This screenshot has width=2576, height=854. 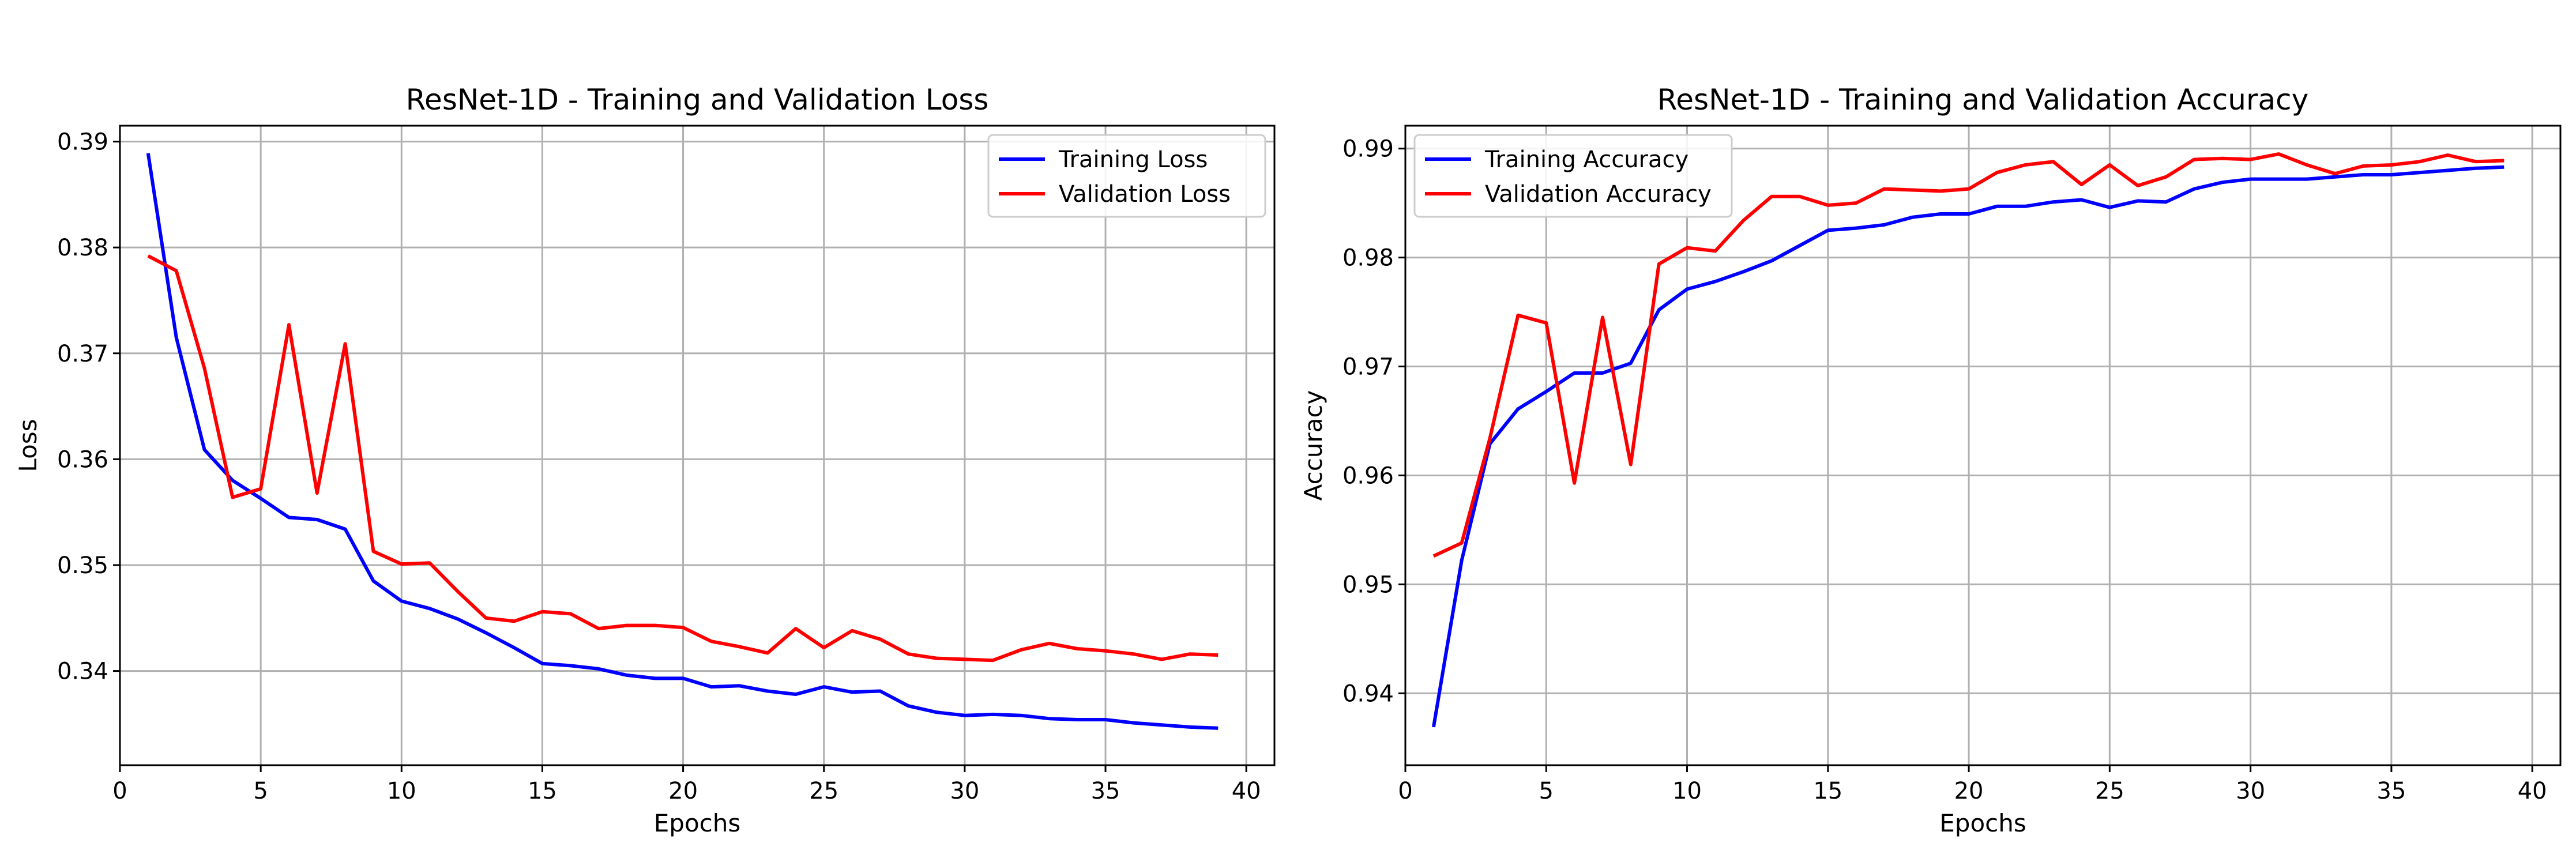 I want to click on loss-x-tick-label: 30, so click(x=964, y=791).